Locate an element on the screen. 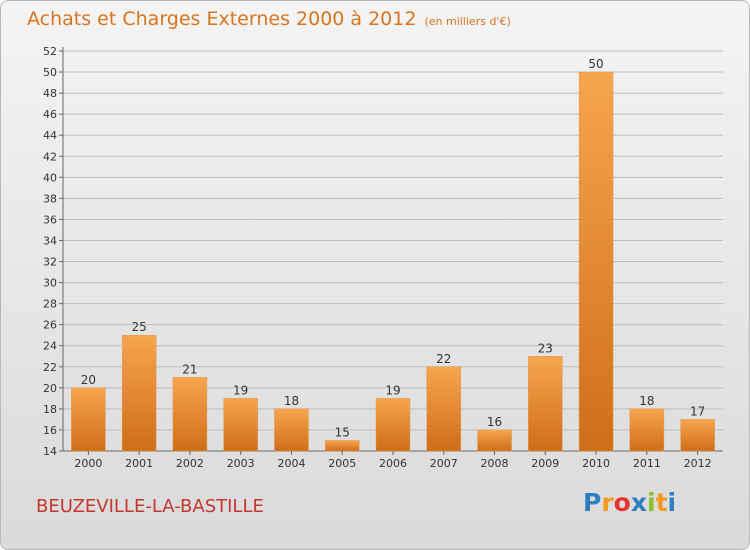  y-tick-label: 40 is located at coordinates (50, 177).